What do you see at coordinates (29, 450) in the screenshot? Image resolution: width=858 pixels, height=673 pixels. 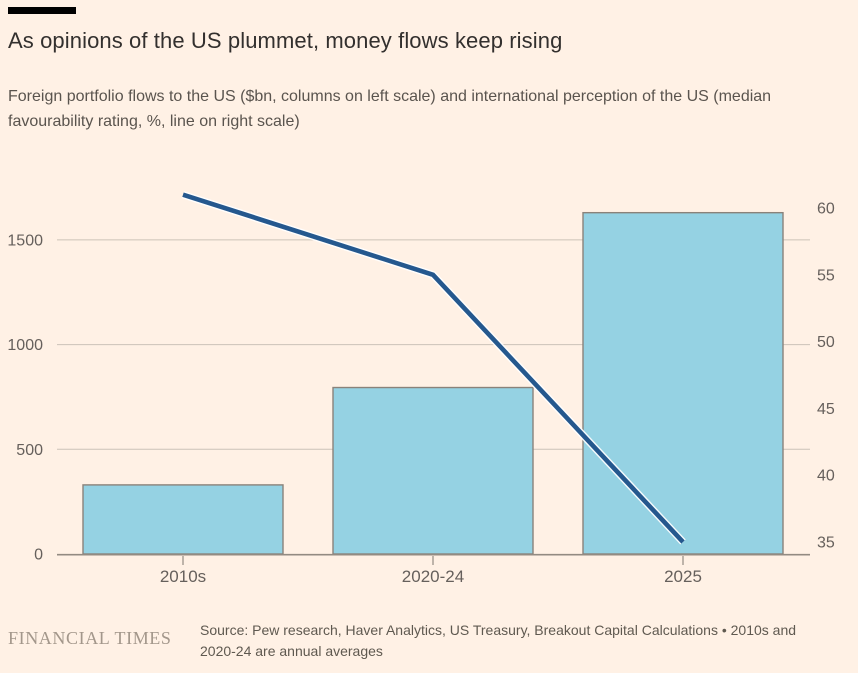 I see `left-axis-label-500: 500` at bounding box center [29, 450].